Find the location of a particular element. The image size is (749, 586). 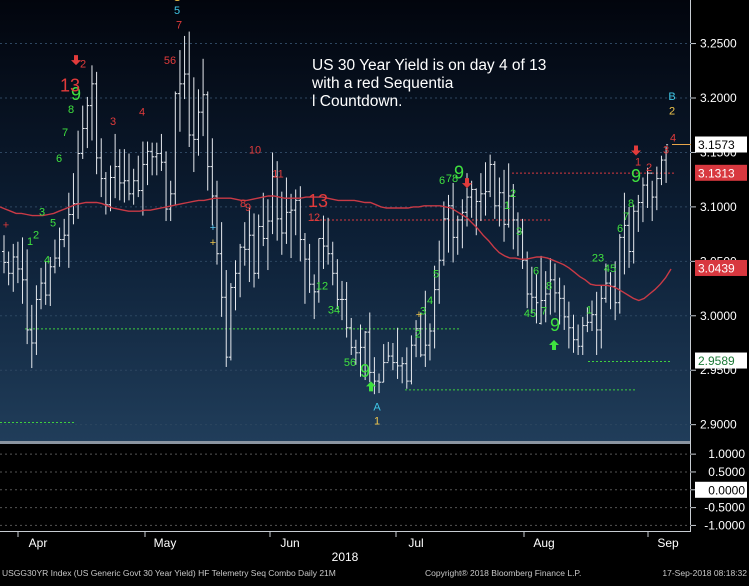

oscillator-tick-label: 0.5000 is located at coordinates (726, 472).